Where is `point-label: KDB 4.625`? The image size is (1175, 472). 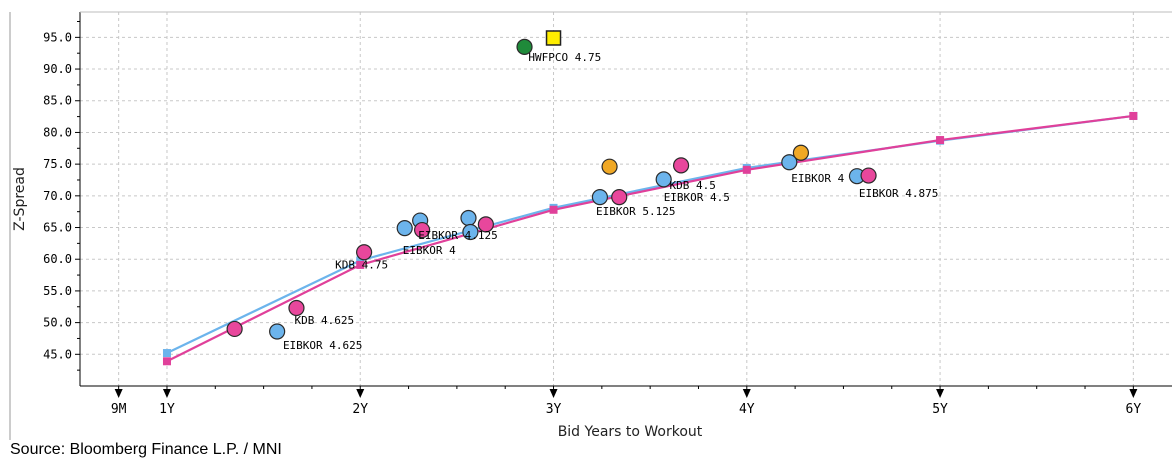
point-label: KDB 4.625 is located at coordinates (325, 320).